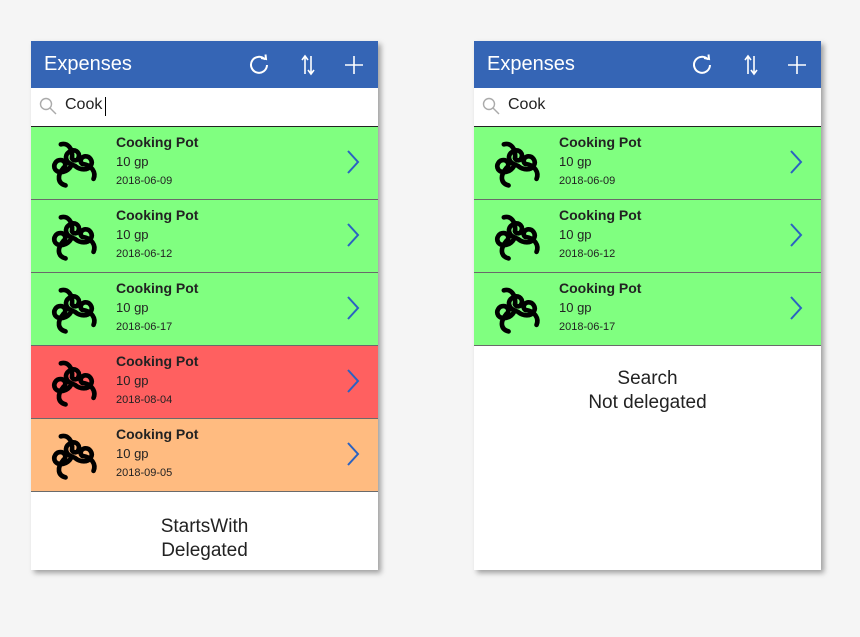  Describe the element at coordinates (204, 538) in the screenshot. I see `caption-label: StartsWith Delegated` at that location.